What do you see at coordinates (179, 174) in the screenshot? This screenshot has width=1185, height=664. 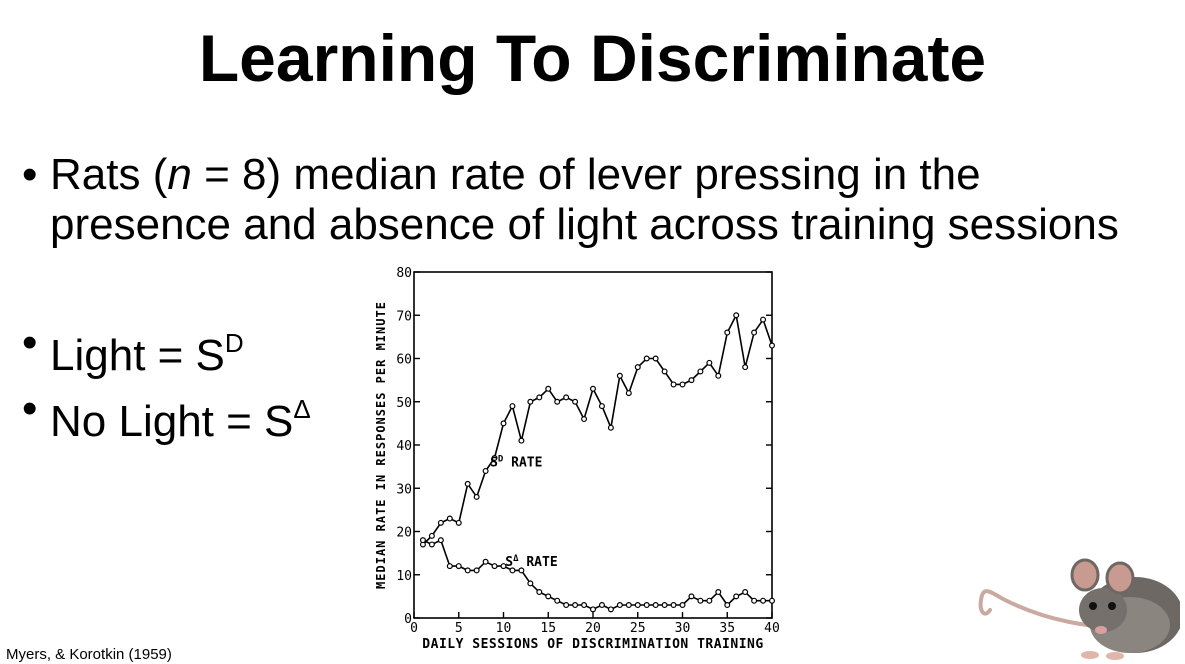 I see `bullet-rats-n: n` at bounding box center [179, 174].